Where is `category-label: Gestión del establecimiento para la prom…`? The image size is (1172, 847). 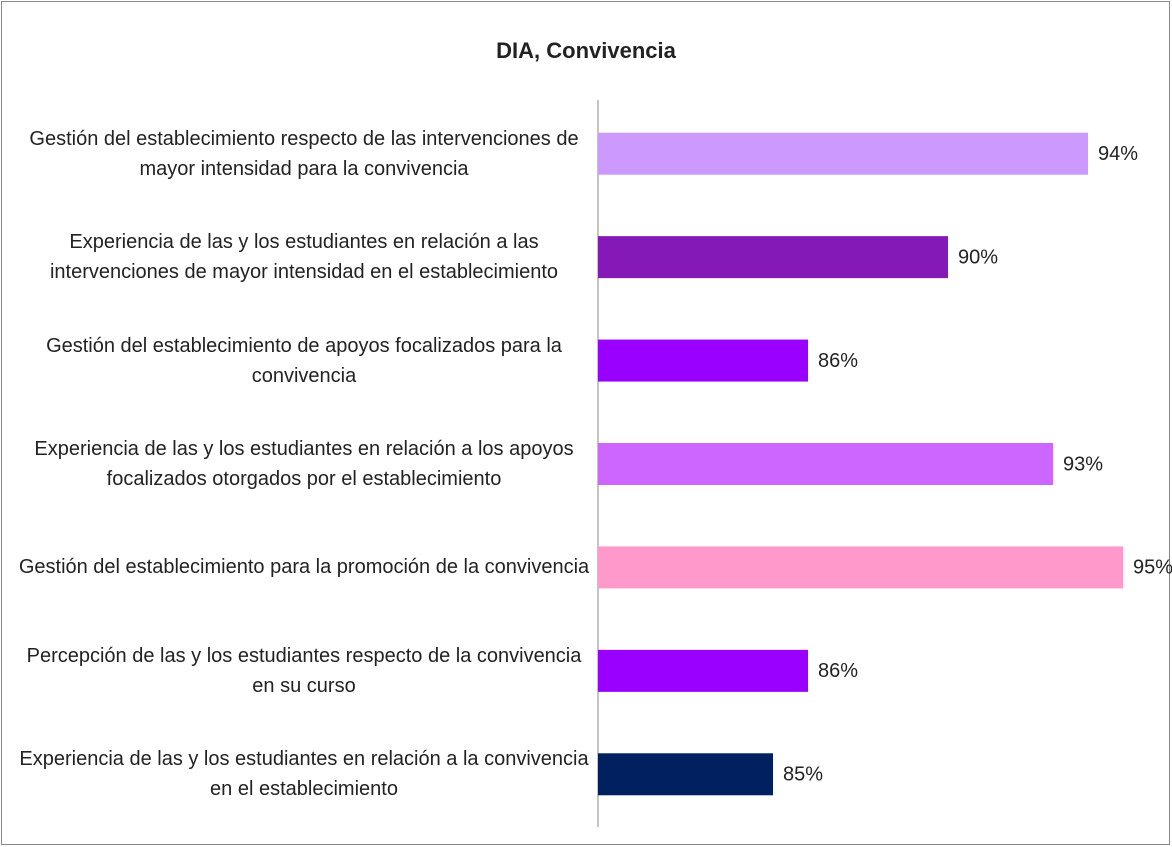
category-label: Gestión del establecimiento para la prom… is located at coordinates (304, 567).